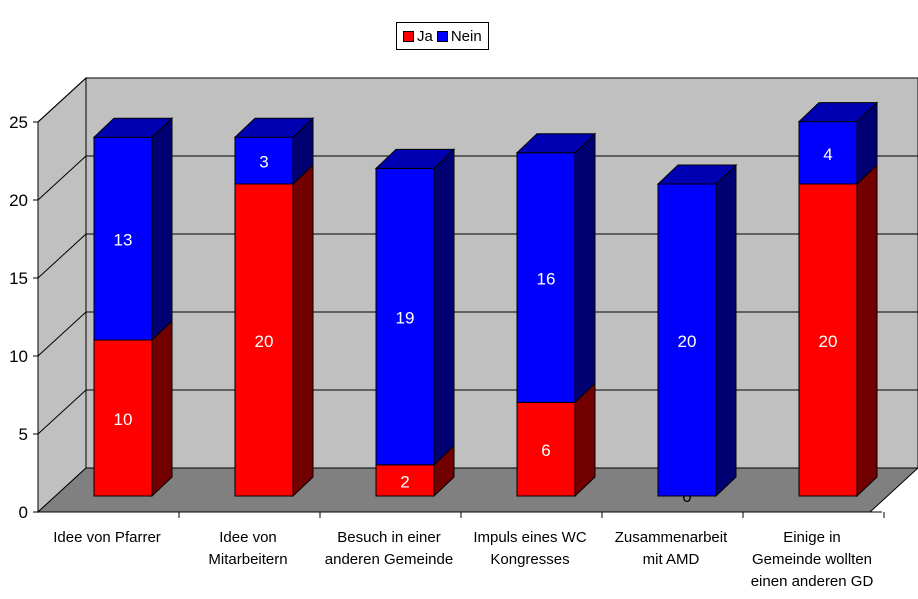 This screenshot has height=599, width=918. What do you see at coordinates (23, 512) in the screenshot?
I see `y-tick-label: 0` at bounding box center [23, 512].